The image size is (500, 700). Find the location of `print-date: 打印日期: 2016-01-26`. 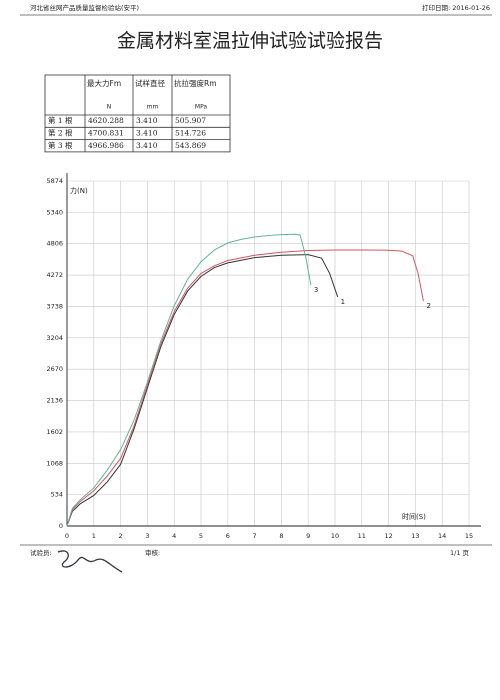

print-date: 打印日期: 2016-01-26 is located at coordinates (456, 7).